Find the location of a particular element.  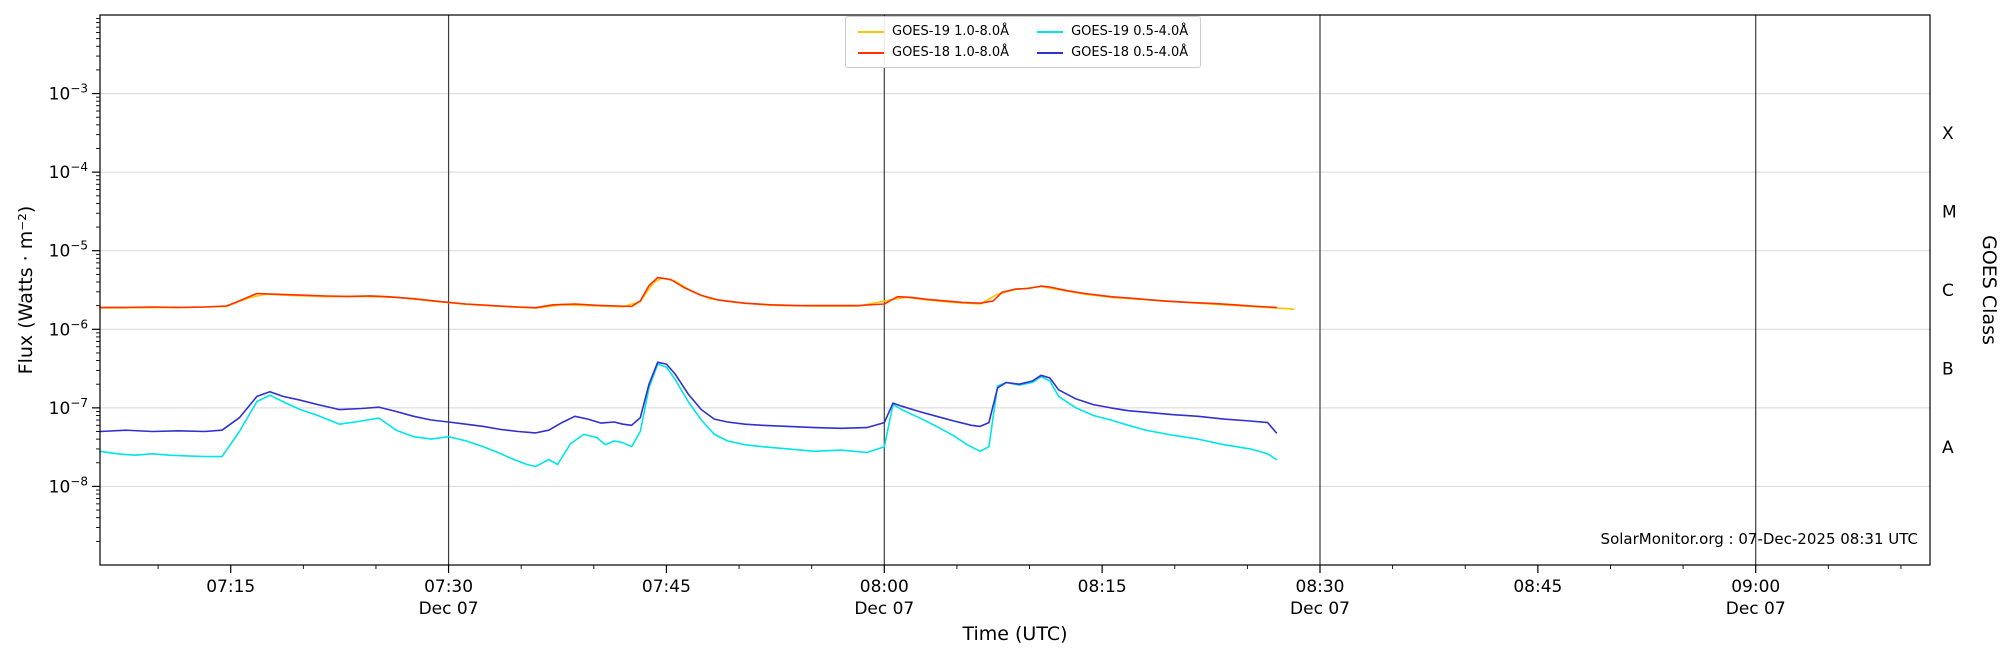

x-tick-label: 08:00 is located at coordinates (884, 587).